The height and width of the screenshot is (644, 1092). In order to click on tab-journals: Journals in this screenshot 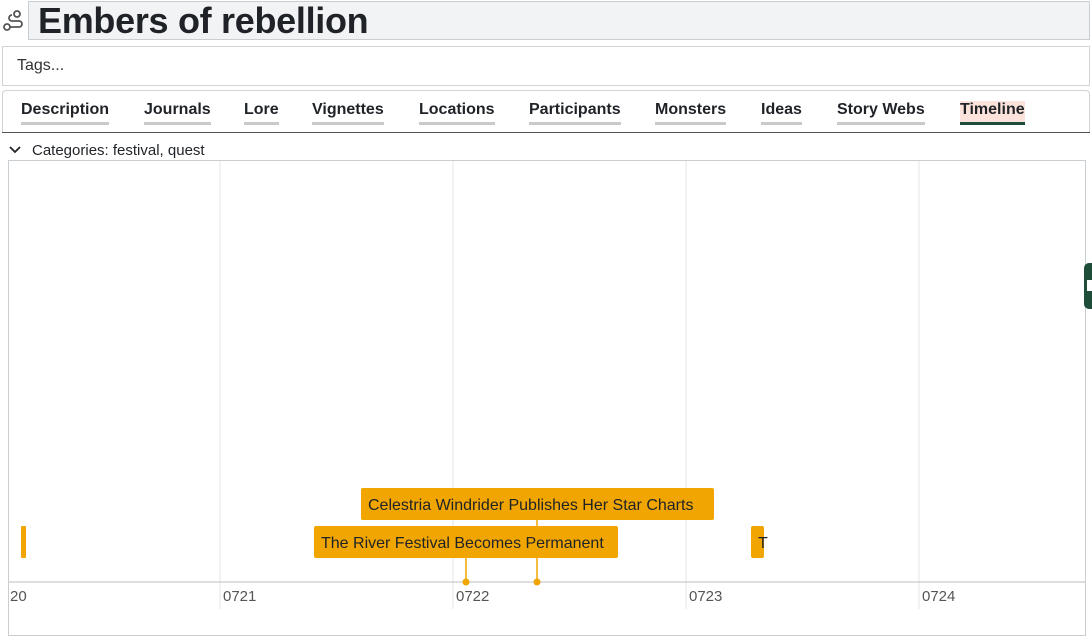, I will do `click(177, 113)`.